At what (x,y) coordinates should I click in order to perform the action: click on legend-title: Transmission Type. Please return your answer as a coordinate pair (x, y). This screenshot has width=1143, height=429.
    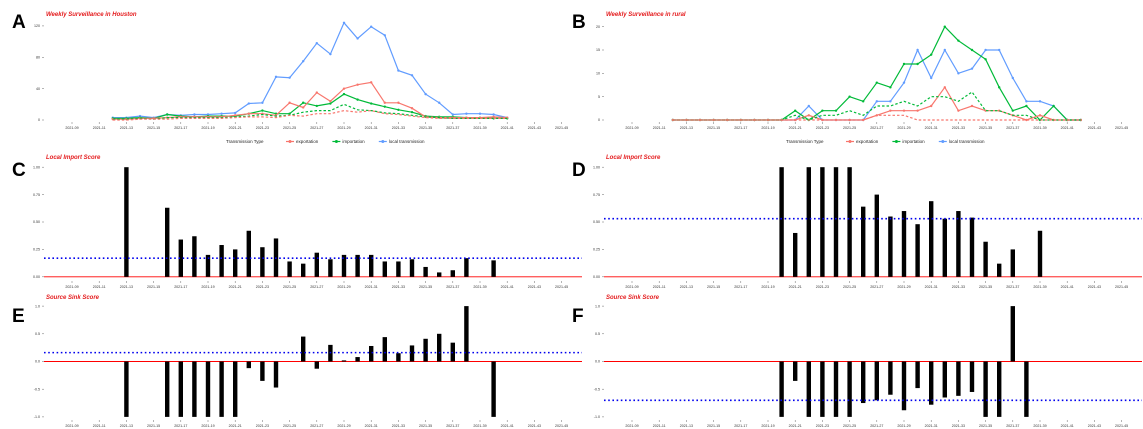
    Looking at the image, I should click on (245, 141).